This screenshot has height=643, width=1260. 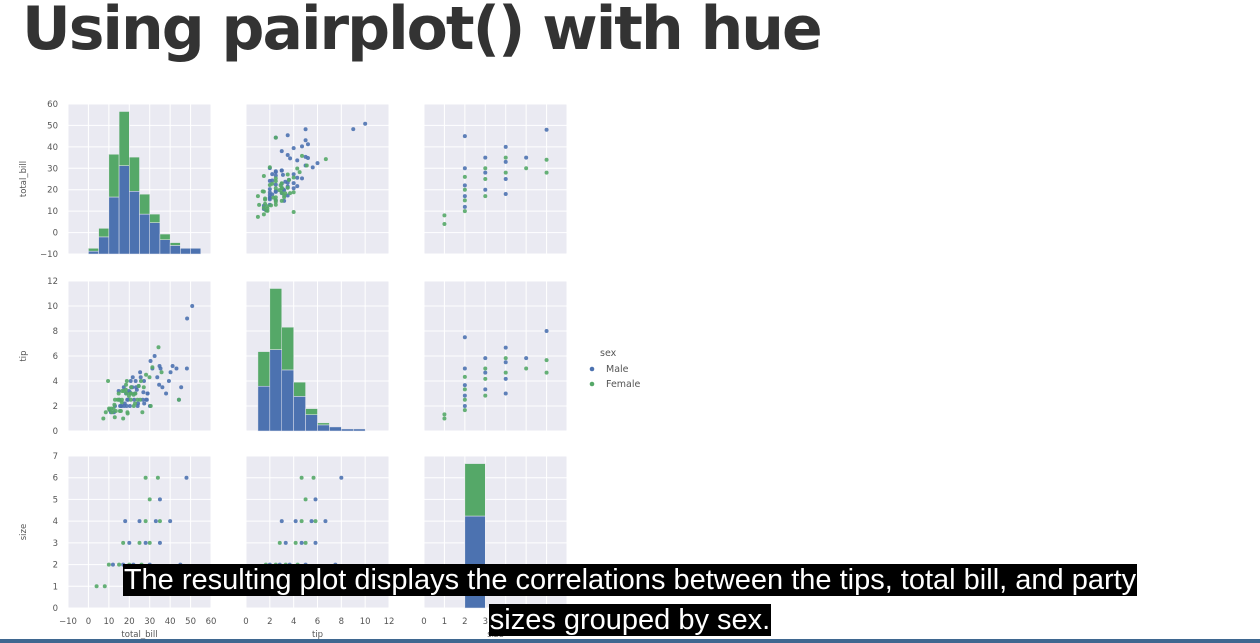 What do you see at coordinates (617, 369) in the screenshot?
I see `legend-label-male: Male` at bounding box center [617, 369].